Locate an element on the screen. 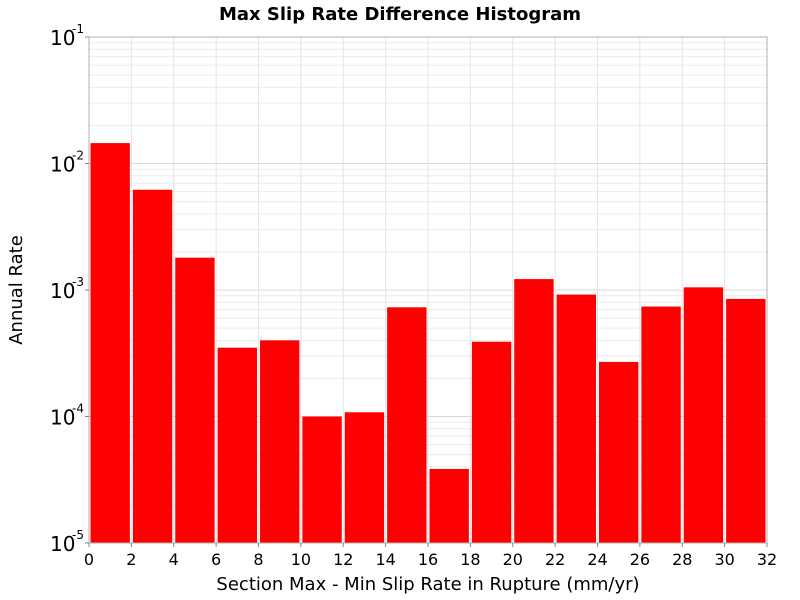 Image resolution: width=800 pixels, height=600 pixels. y-tick-exponent: -1 is located at coordinates (78, 29).